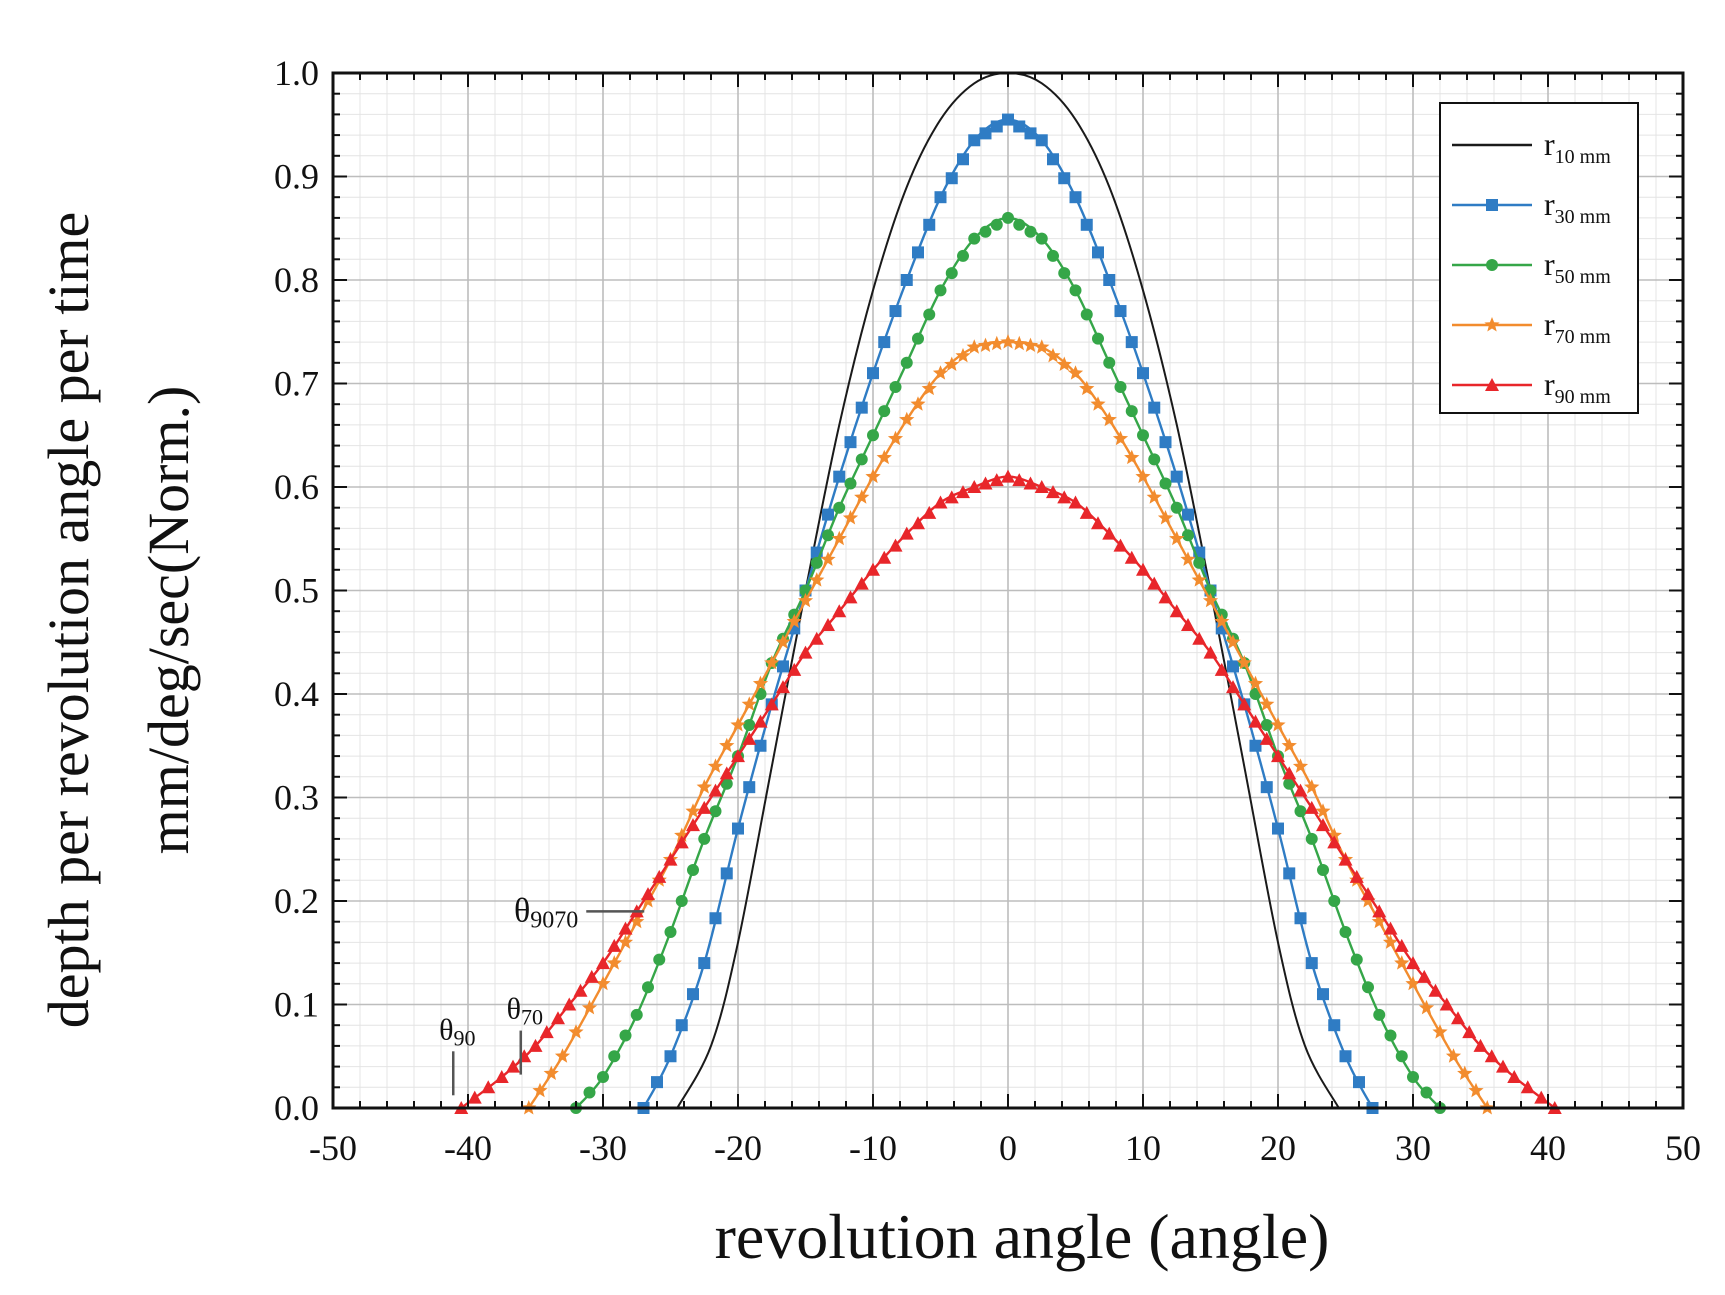  I want to click on legend-entry: r30 mm, so click(1531, 207).